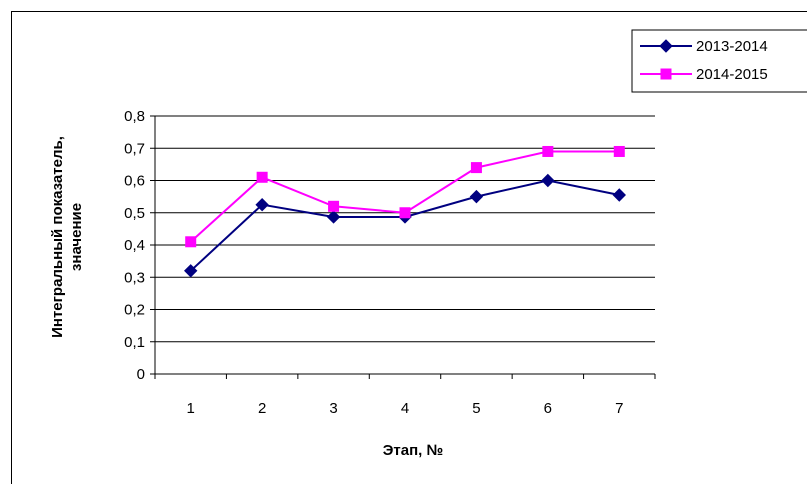 Image resolution: width=807 pixels, height=484 pixels. Describe the element at coordinates (141, 374) in the screenshot. I see `y-tick-label: 0` at that location.